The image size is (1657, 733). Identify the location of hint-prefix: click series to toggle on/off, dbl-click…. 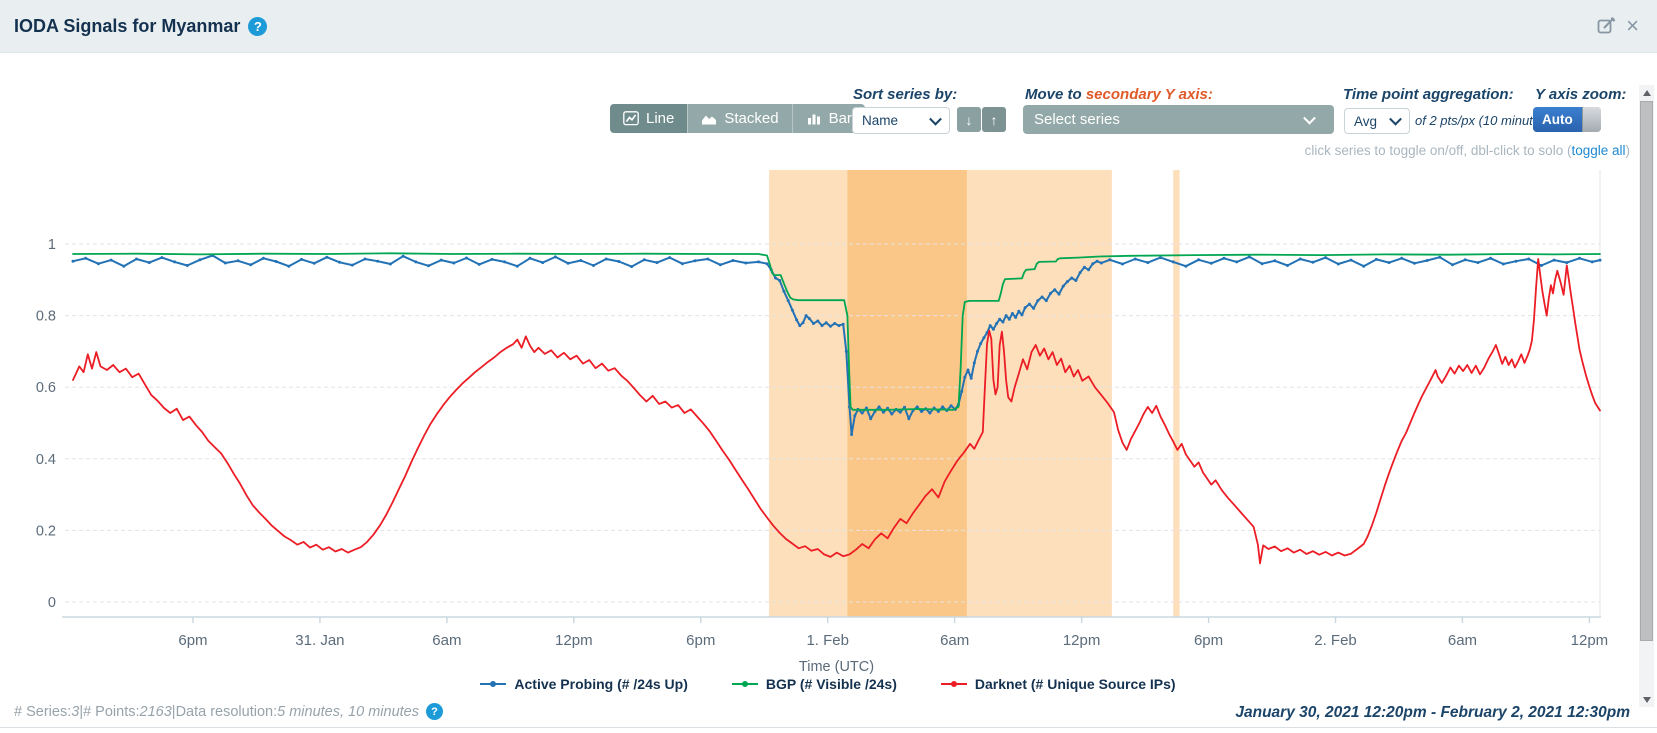
(1438, 150).